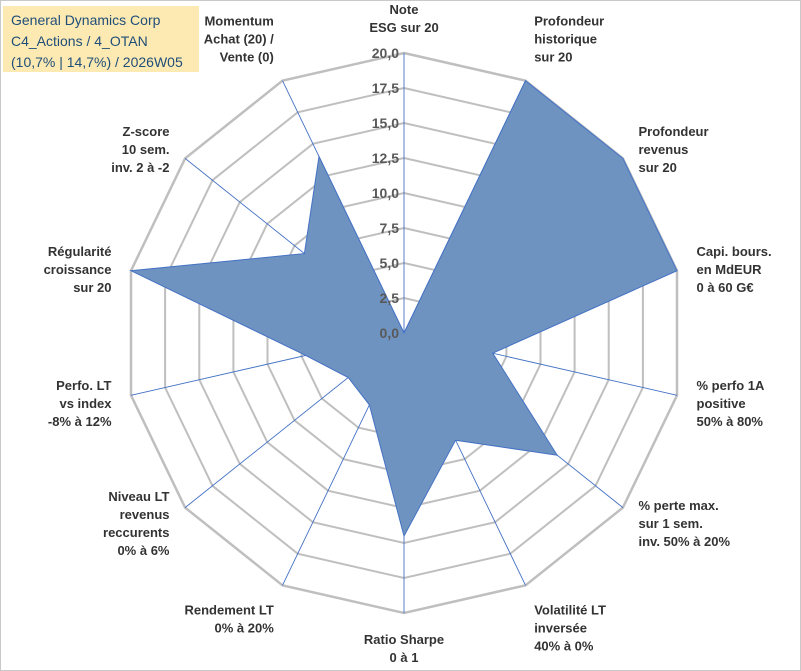 The height and width of the screenshot is (671, 801). What do you see at coordinates (403, 27) in the screenshot?
I see `axis-label-line: ESG sur 20` at bounding box center [403, 27].